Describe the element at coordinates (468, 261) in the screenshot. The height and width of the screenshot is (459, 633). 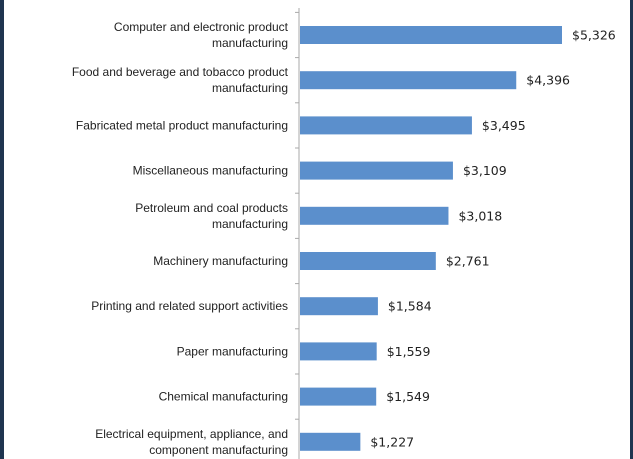
I see `value-label-5: $2,761` at that location.